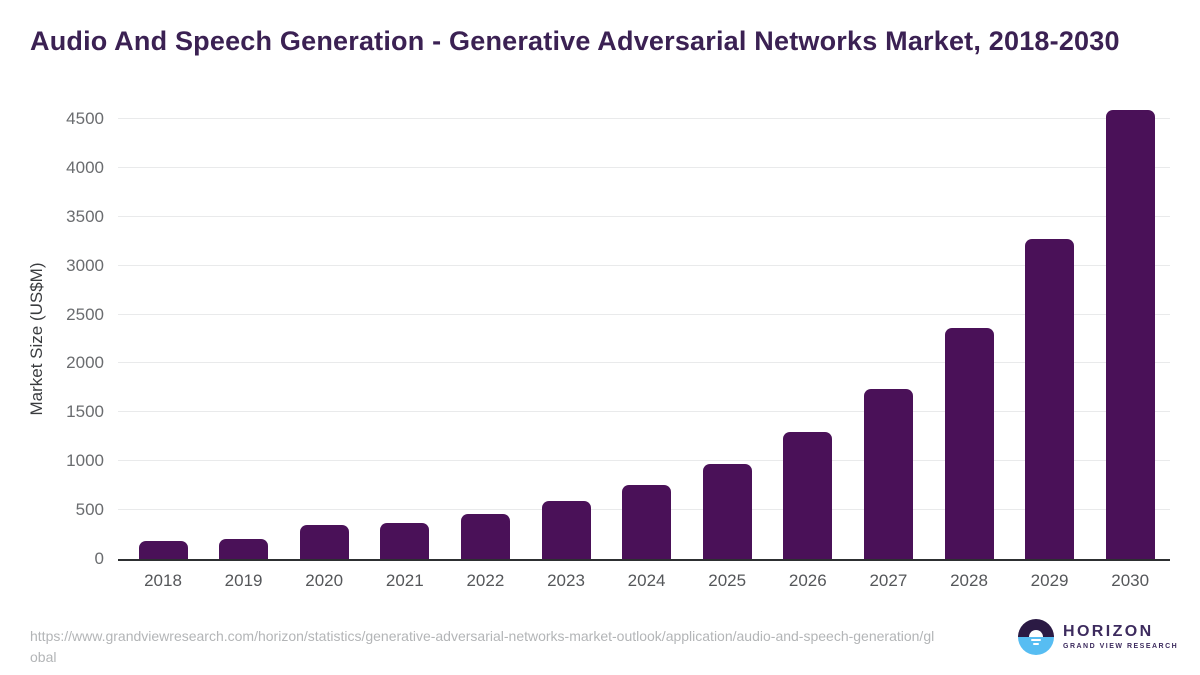 Image resolution: width=1200 pixels, height=675 pixels. What do you see at coordinates (1036, 633) in the screenshot?
I see `sun-icon` at bounding box center [1036, 633].